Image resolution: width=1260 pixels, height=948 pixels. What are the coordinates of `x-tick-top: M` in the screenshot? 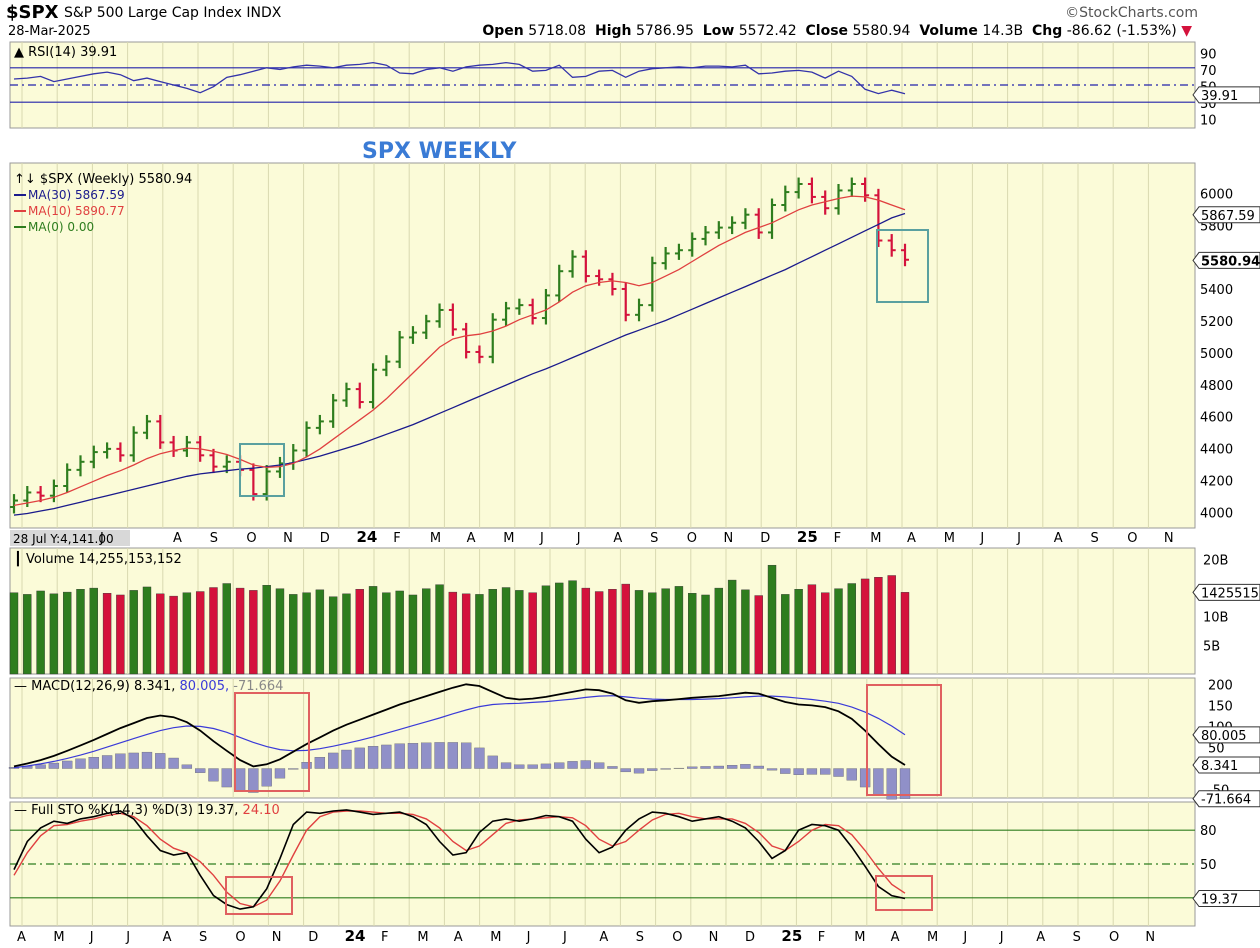 It's located at (875, 538).